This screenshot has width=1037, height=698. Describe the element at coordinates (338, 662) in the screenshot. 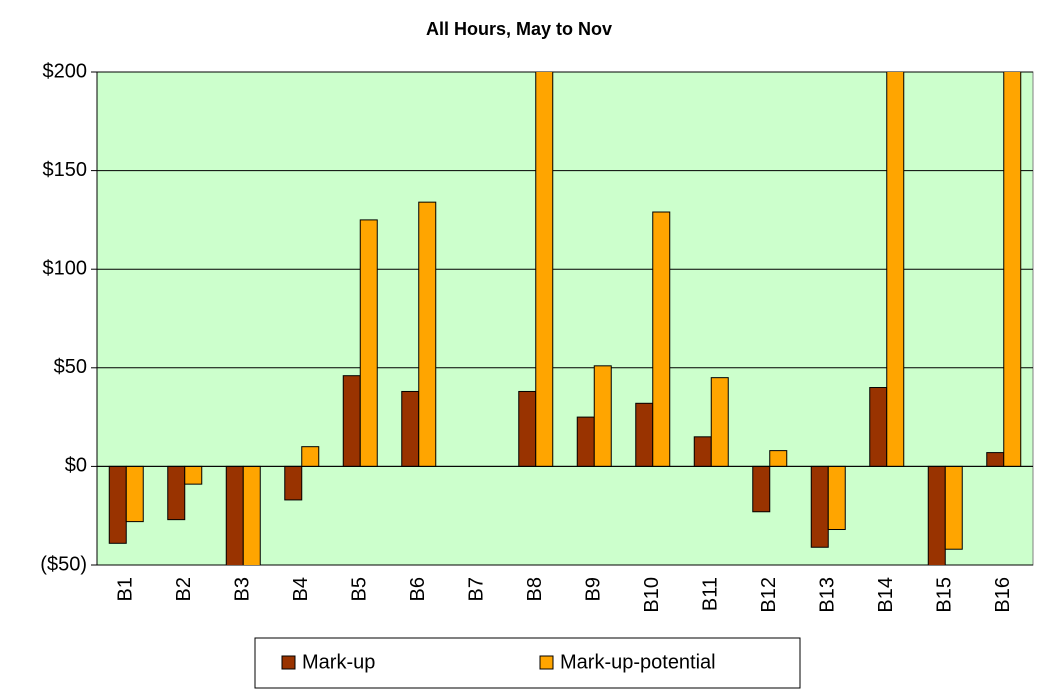

I see `legend-label: Mark-up` at that location.